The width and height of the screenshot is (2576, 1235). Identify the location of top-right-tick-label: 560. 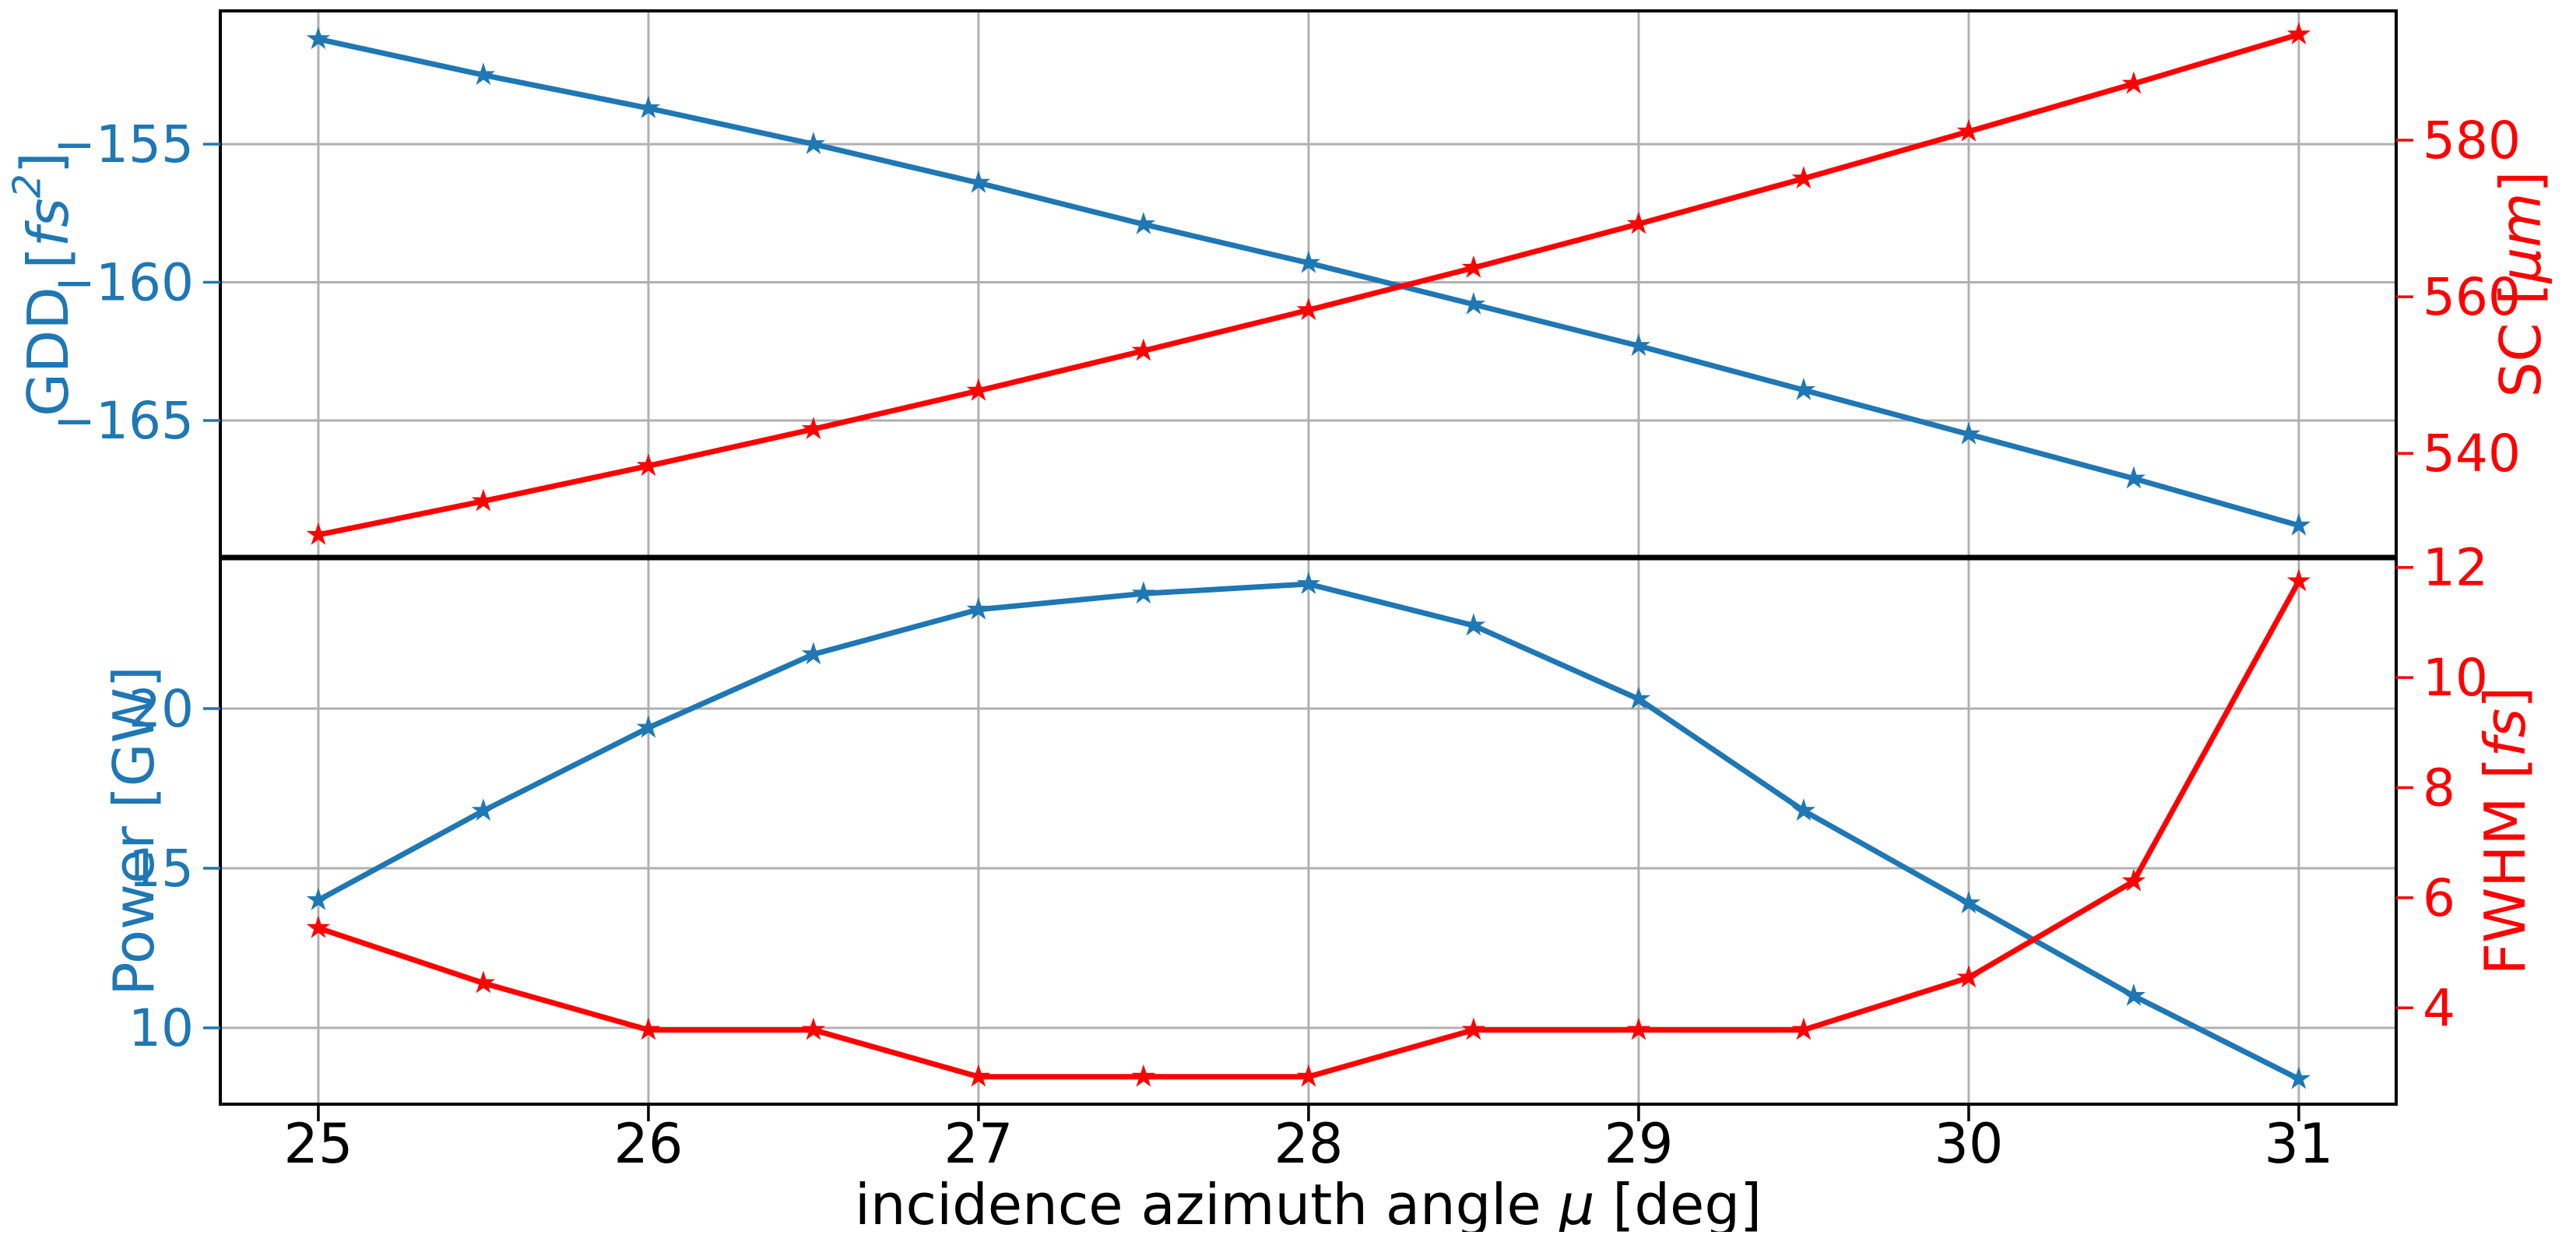
(2472, 297).